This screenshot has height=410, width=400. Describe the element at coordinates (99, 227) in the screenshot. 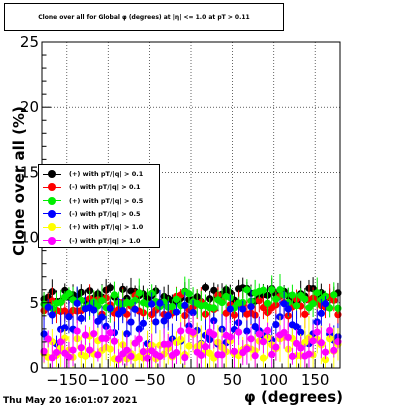

I see `legend-entry: (+) with pT/|q| > 1.0` at that location.